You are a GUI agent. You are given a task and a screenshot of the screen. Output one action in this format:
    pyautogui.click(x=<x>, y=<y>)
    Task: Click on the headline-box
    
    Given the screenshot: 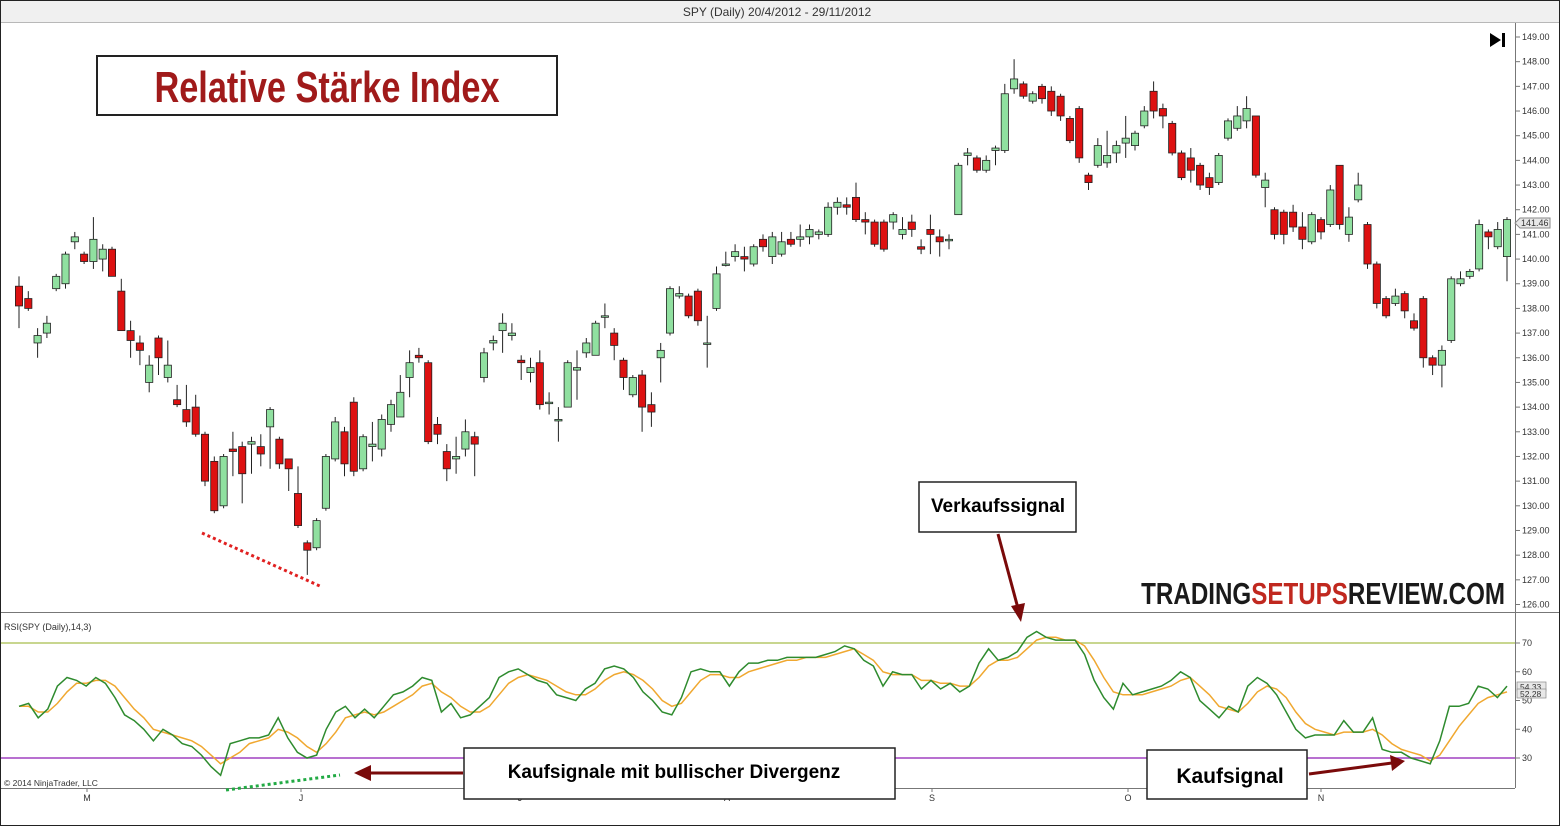 What is the action you would take?
    pyautogui.click(x=327, y=85)
    